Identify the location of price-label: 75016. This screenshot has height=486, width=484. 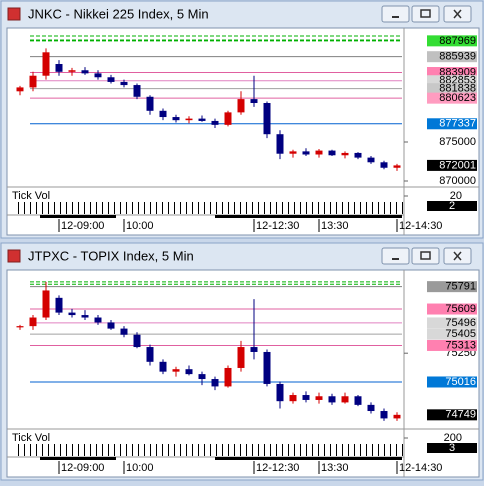
(460, 382).